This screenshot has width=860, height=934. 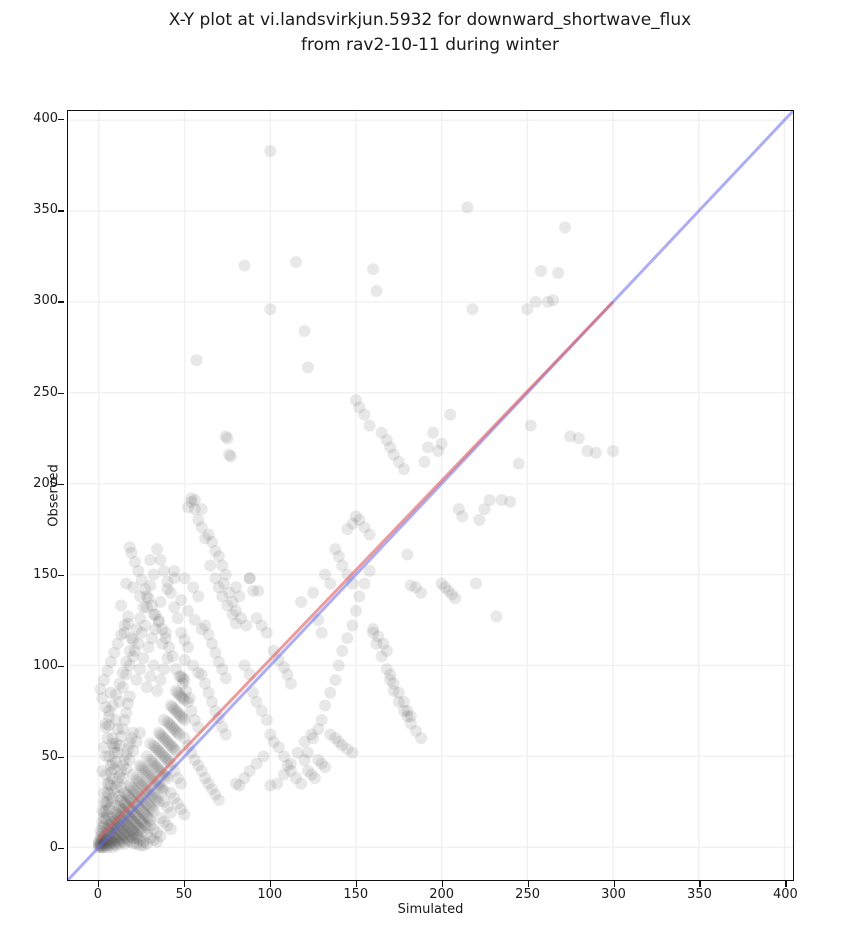 I want to click on x-tick-label: 100, so click(x=270, y=894).